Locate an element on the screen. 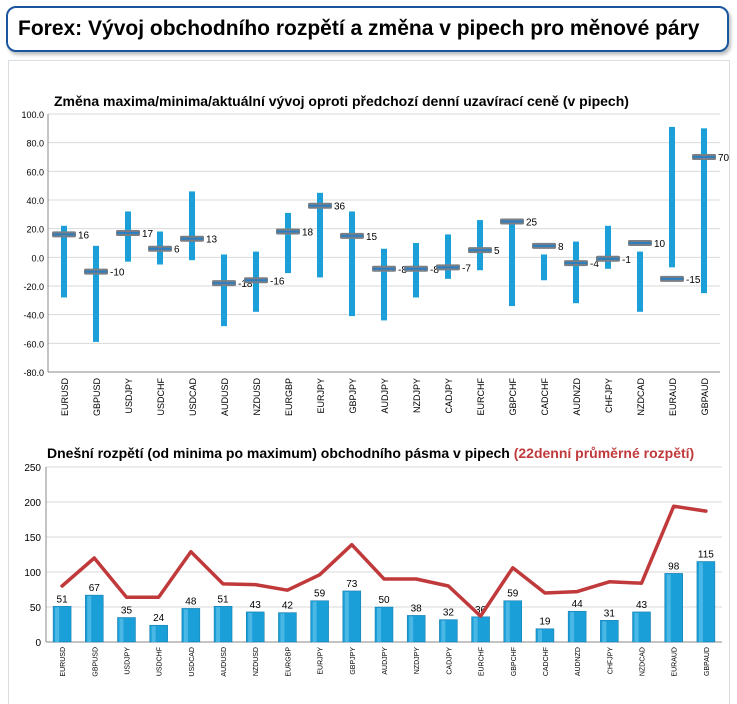 Image resolution: width=737 pixels, height=704 pixels. x-tick-label: USDJPY is located at coordinates (129, 396).